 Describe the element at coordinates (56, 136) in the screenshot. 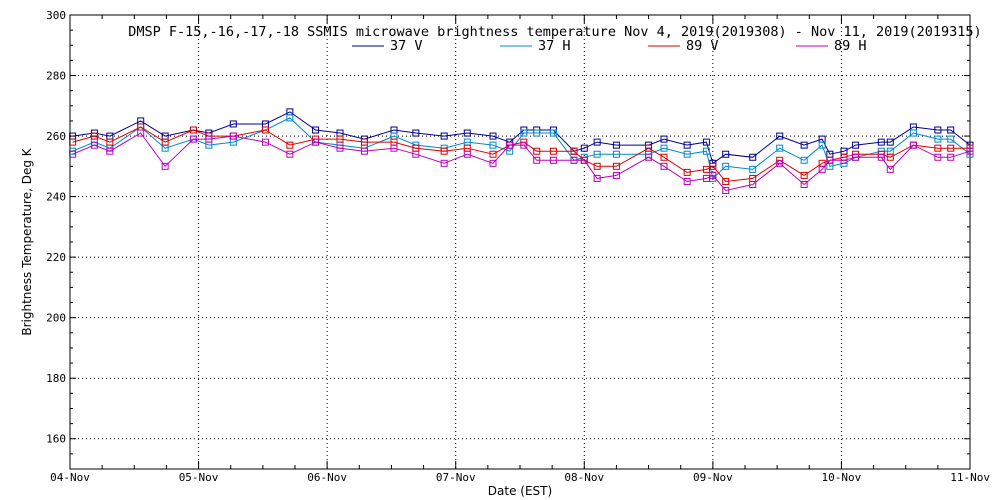

I see `y-tick-label: 260` at that location.